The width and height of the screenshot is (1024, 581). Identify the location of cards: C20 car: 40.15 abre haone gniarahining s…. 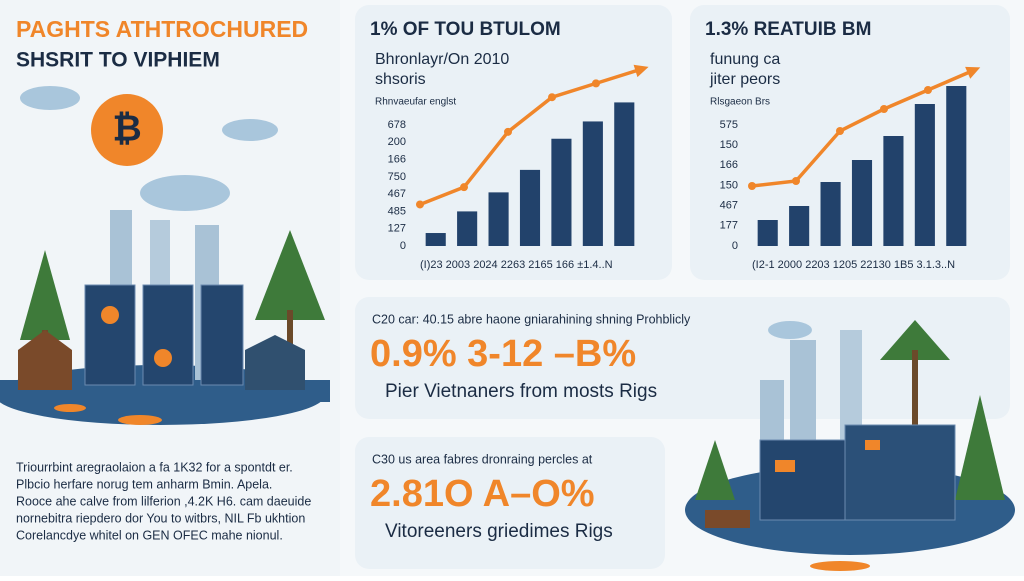
(530, 427).